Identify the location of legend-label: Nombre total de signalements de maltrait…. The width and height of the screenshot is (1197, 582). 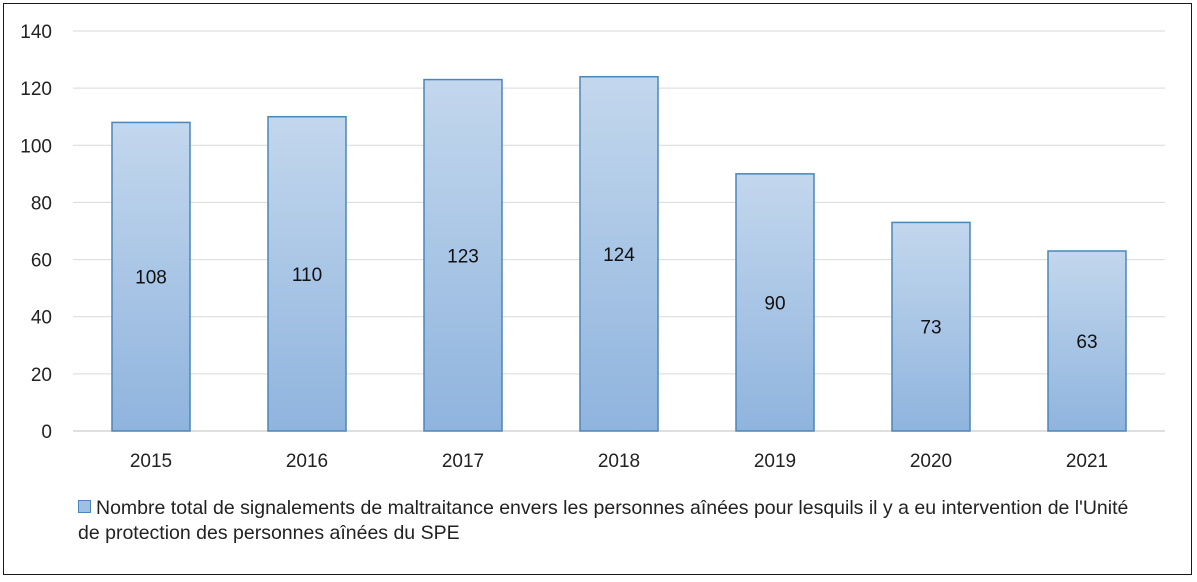
(603, 520).